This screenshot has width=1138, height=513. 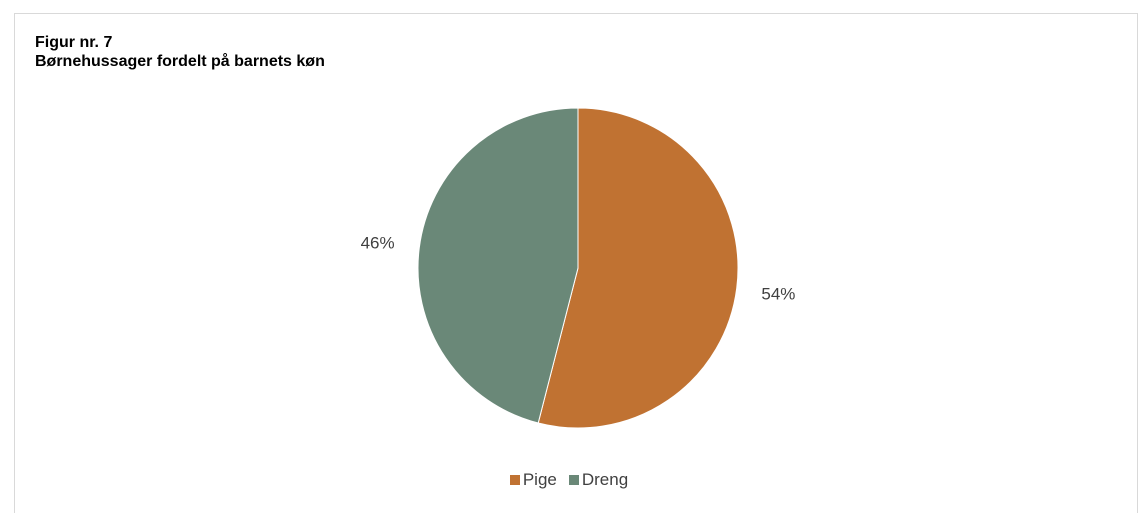 What do you see at coordinates (778, 293) in the screenshot?
I see `data-label-pige: 54%` at bounding box center [778, 293].